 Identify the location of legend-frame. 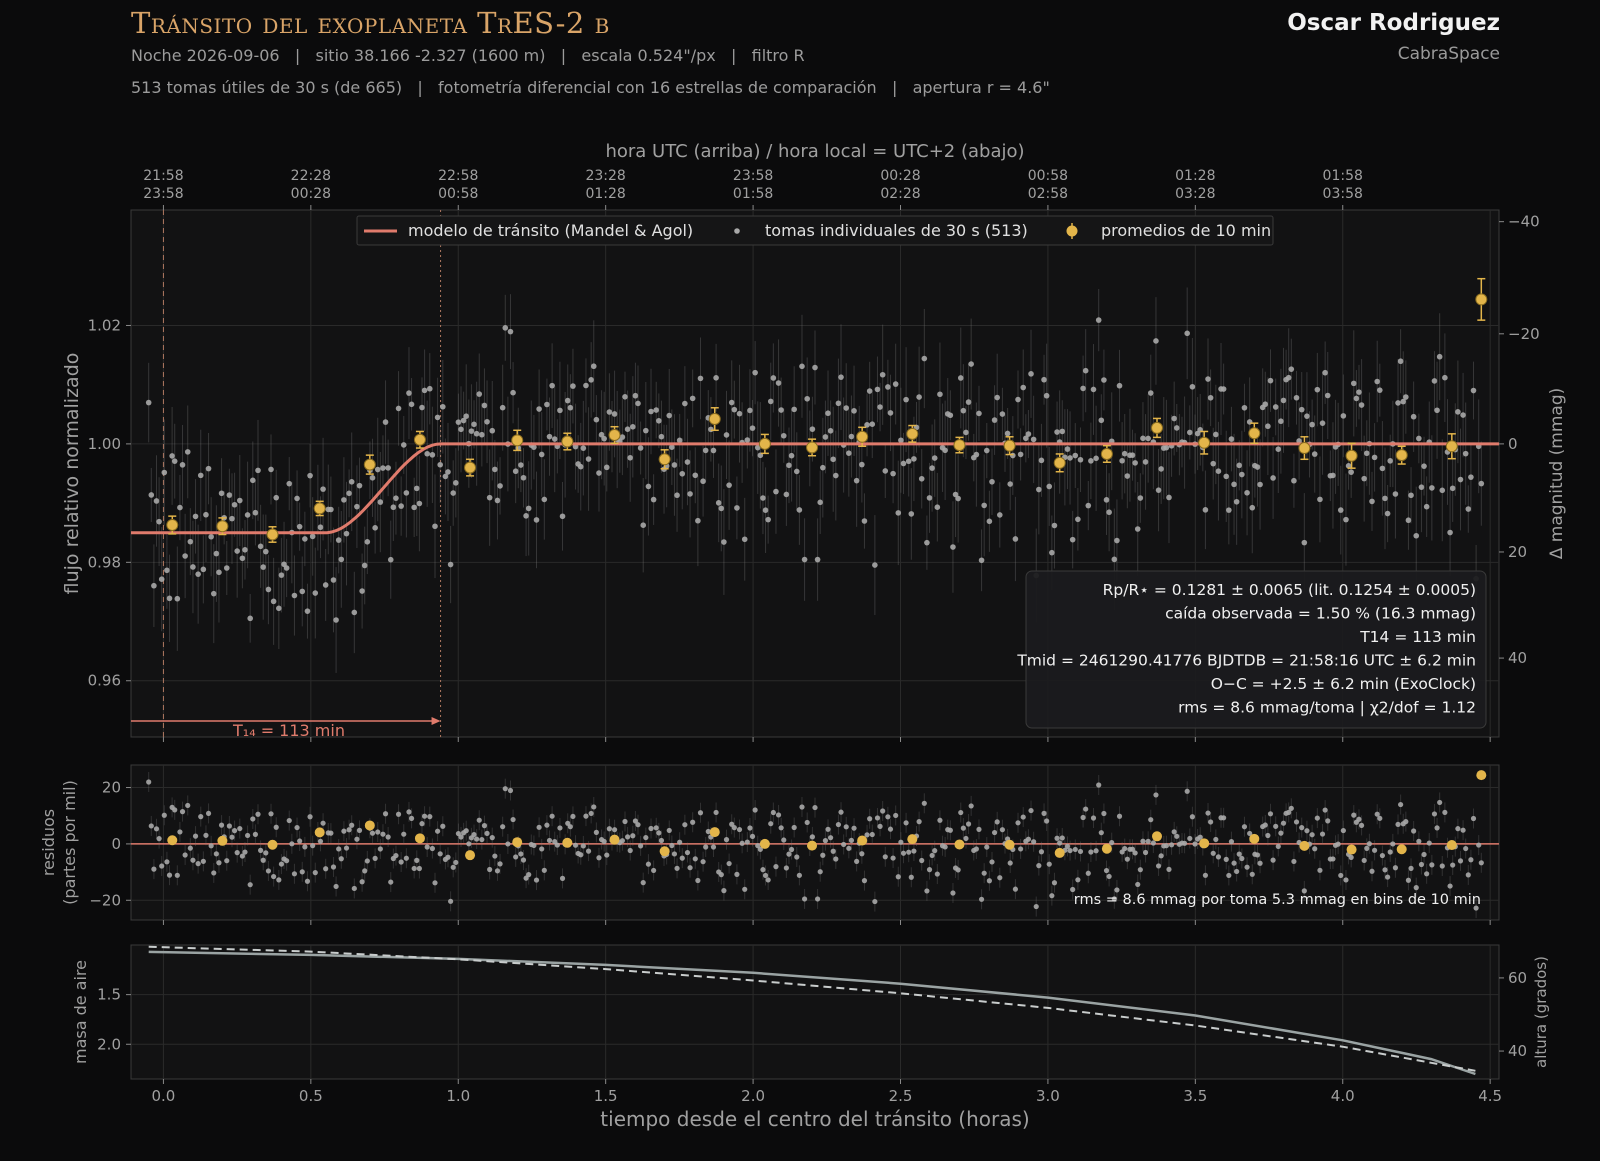
(815, 230).